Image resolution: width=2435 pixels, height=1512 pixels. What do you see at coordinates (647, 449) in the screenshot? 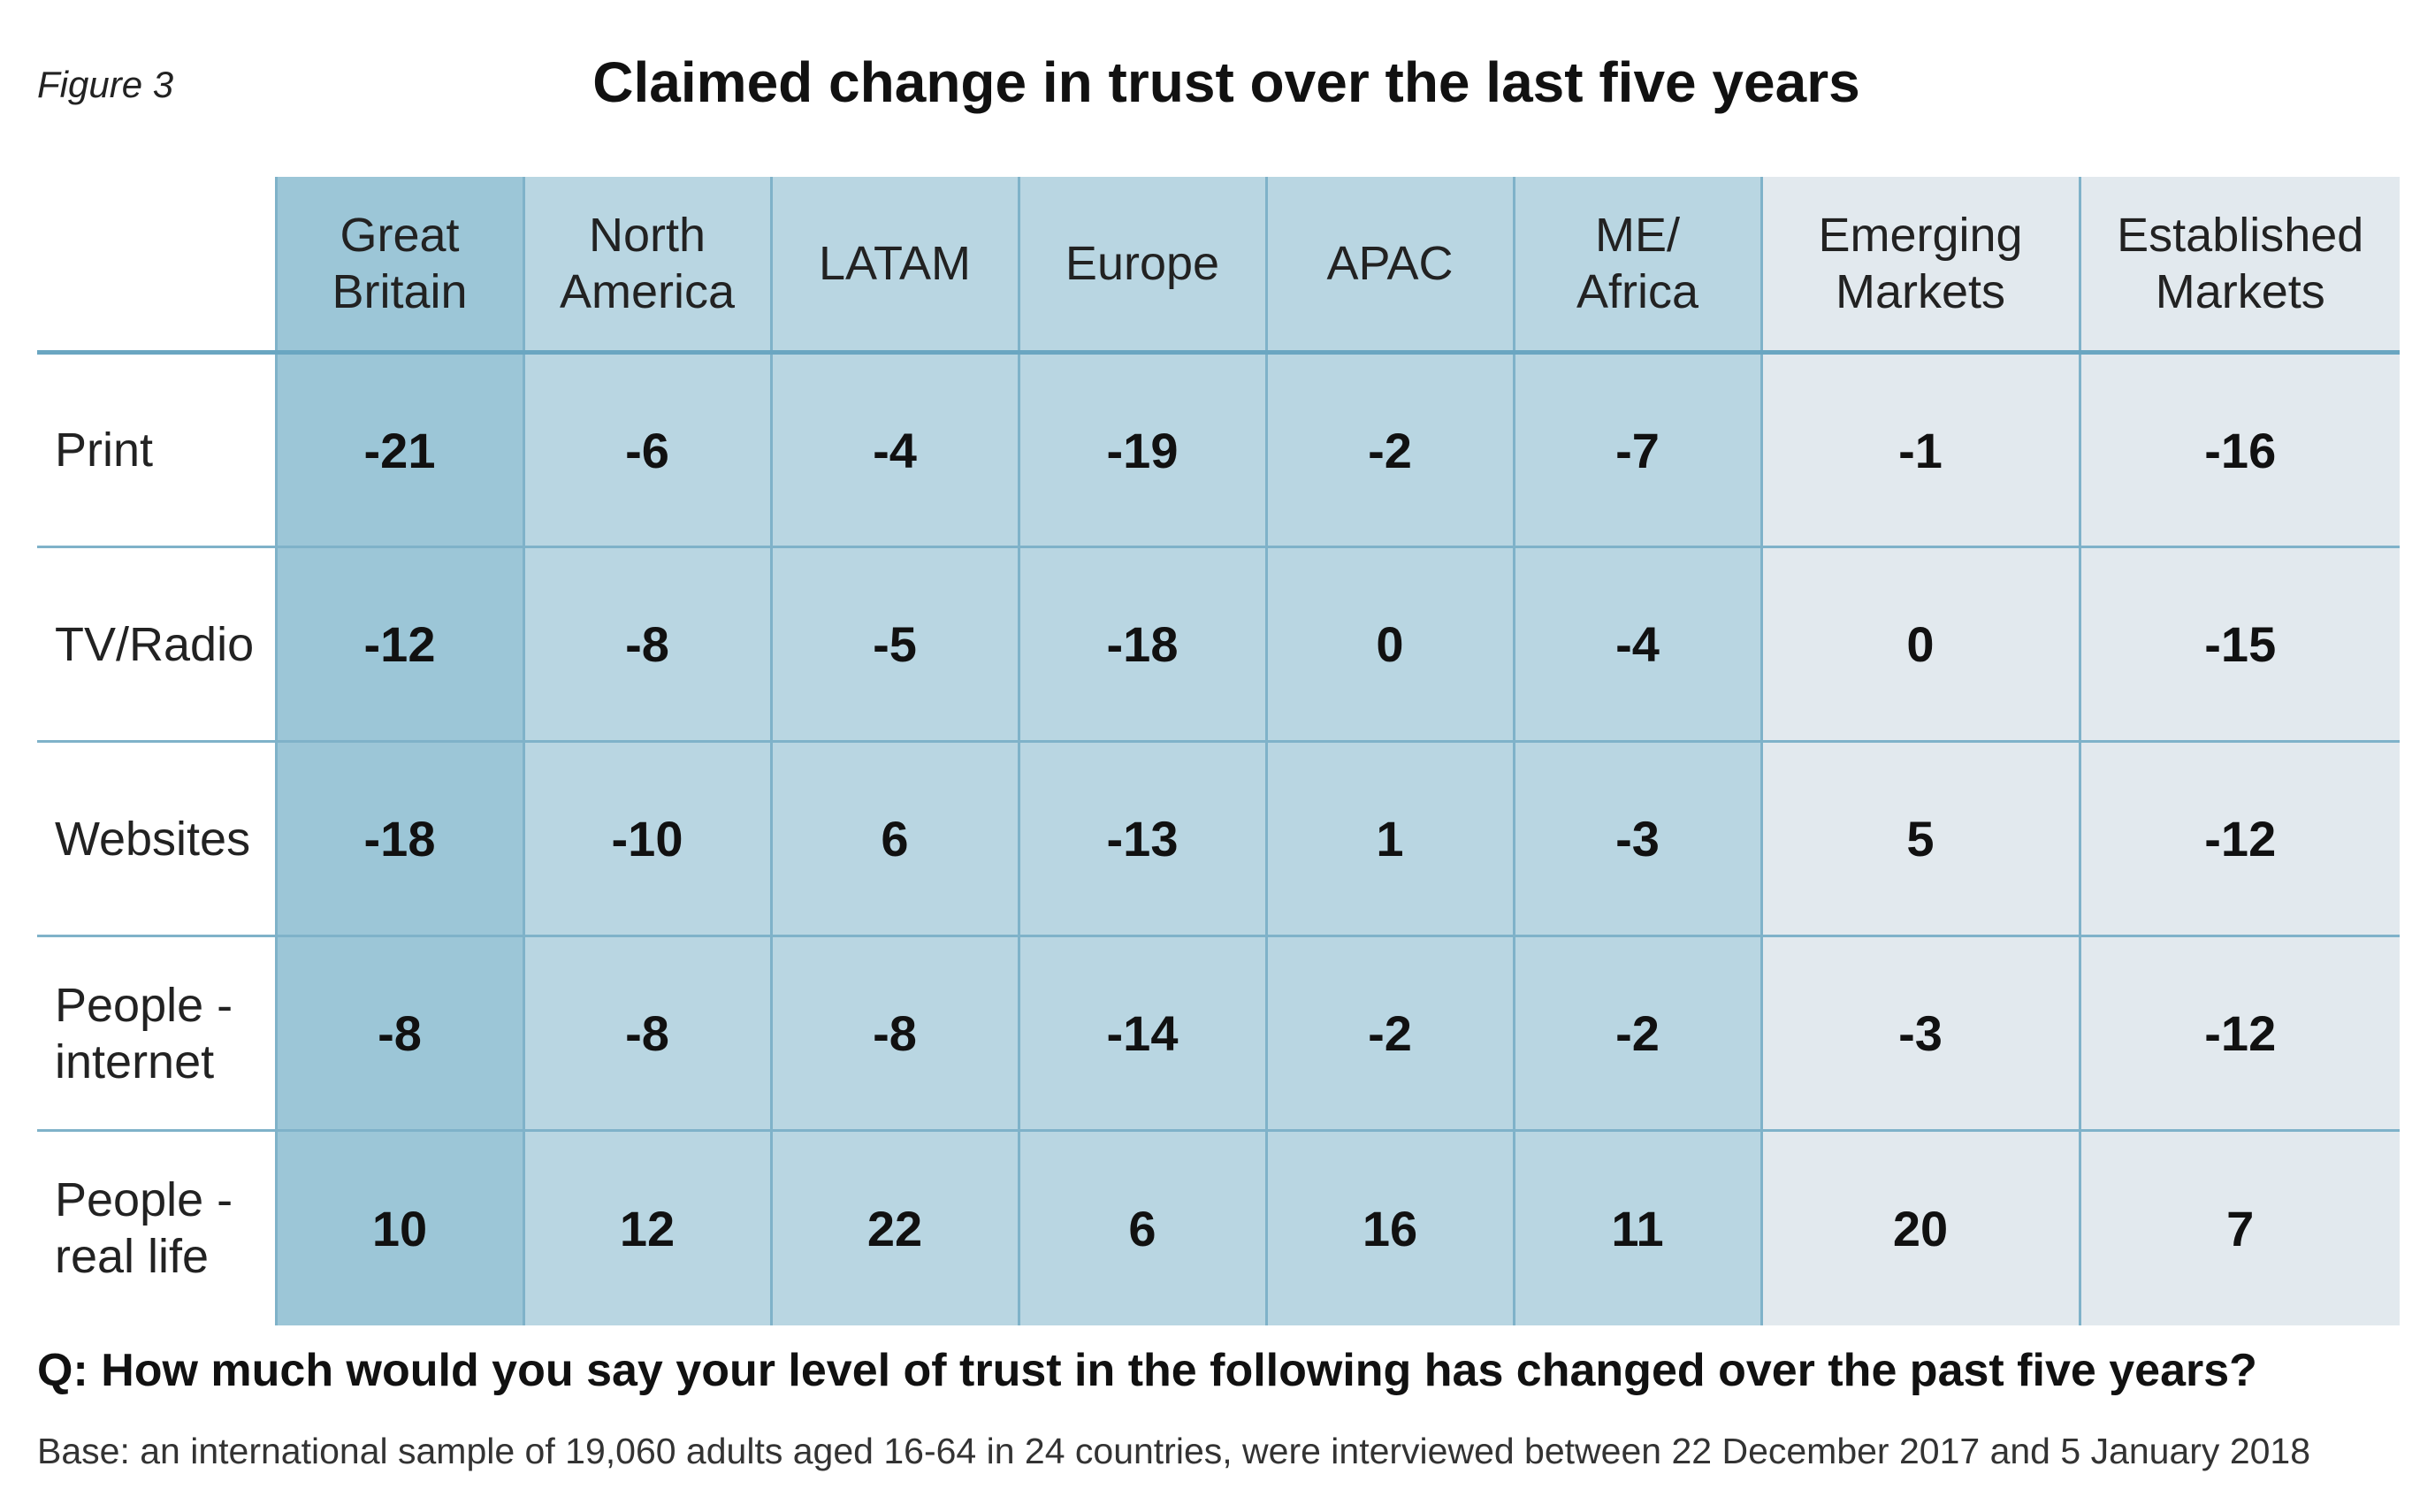
I see `value-cell: -6` at bounding box center [647, 449].